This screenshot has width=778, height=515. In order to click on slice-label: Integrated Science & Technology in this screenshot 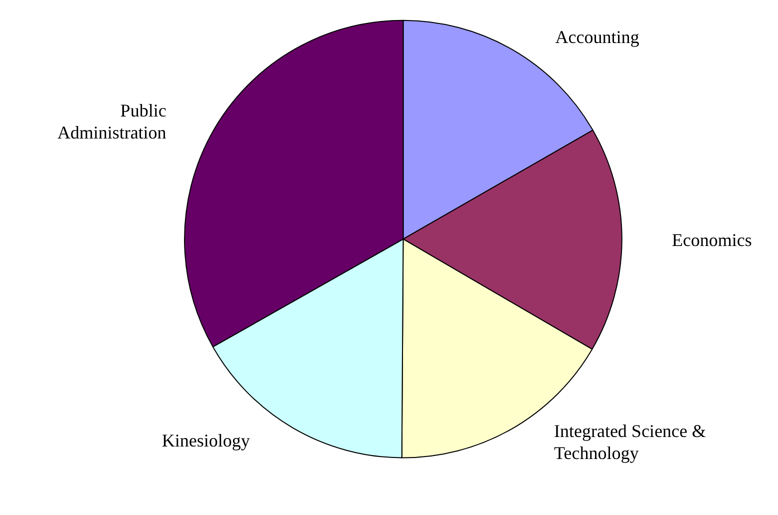, I will do `click(630, 442)`.